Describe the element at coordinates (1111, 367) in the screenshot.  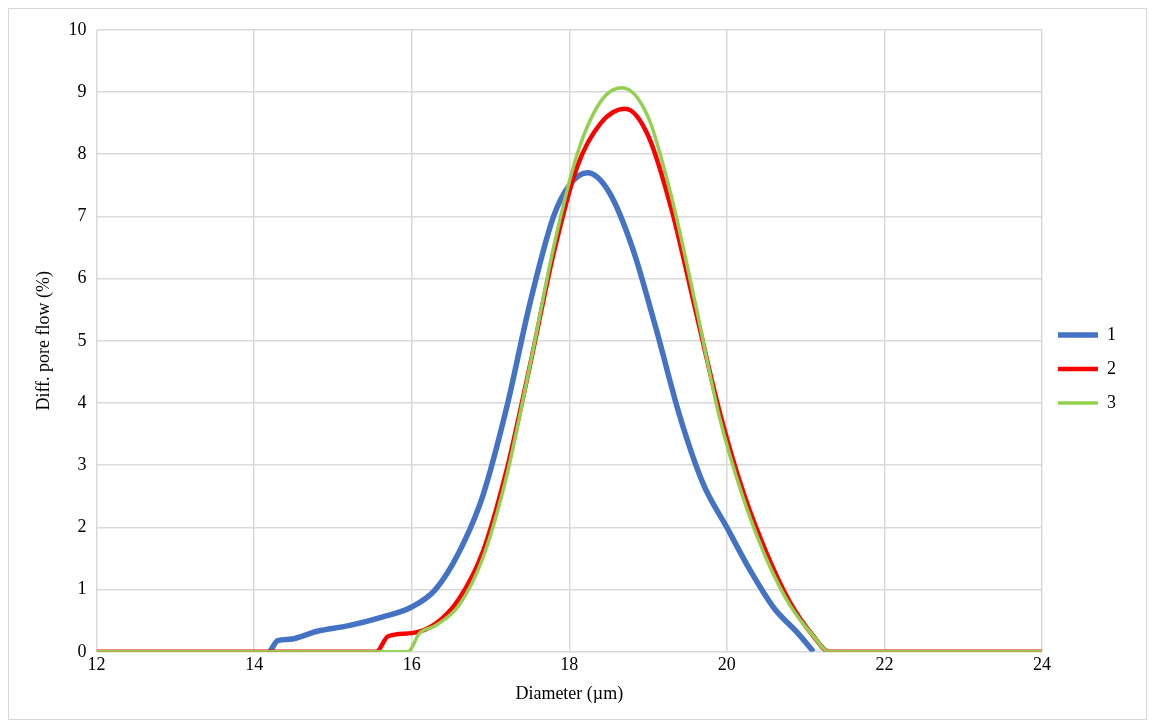
I see `legend-label: 2` at that location.